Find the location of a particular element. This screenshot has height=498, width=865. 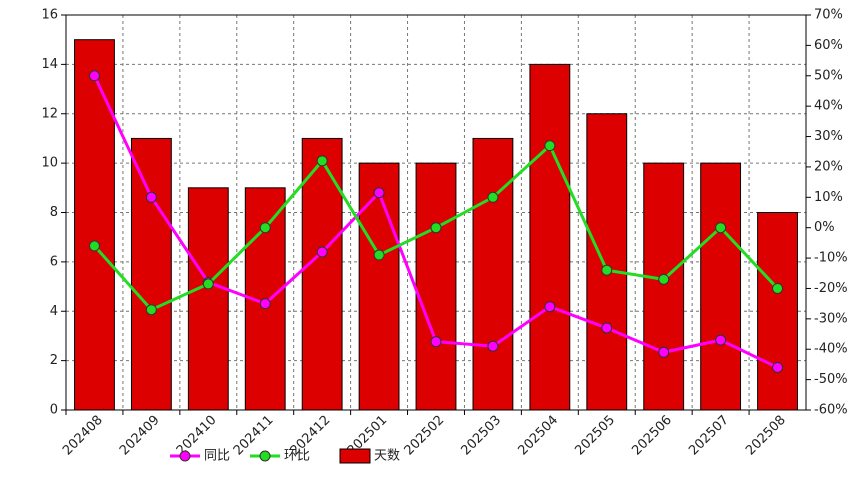

y2-tick-label: 60% is located at coordinates (828, 45).